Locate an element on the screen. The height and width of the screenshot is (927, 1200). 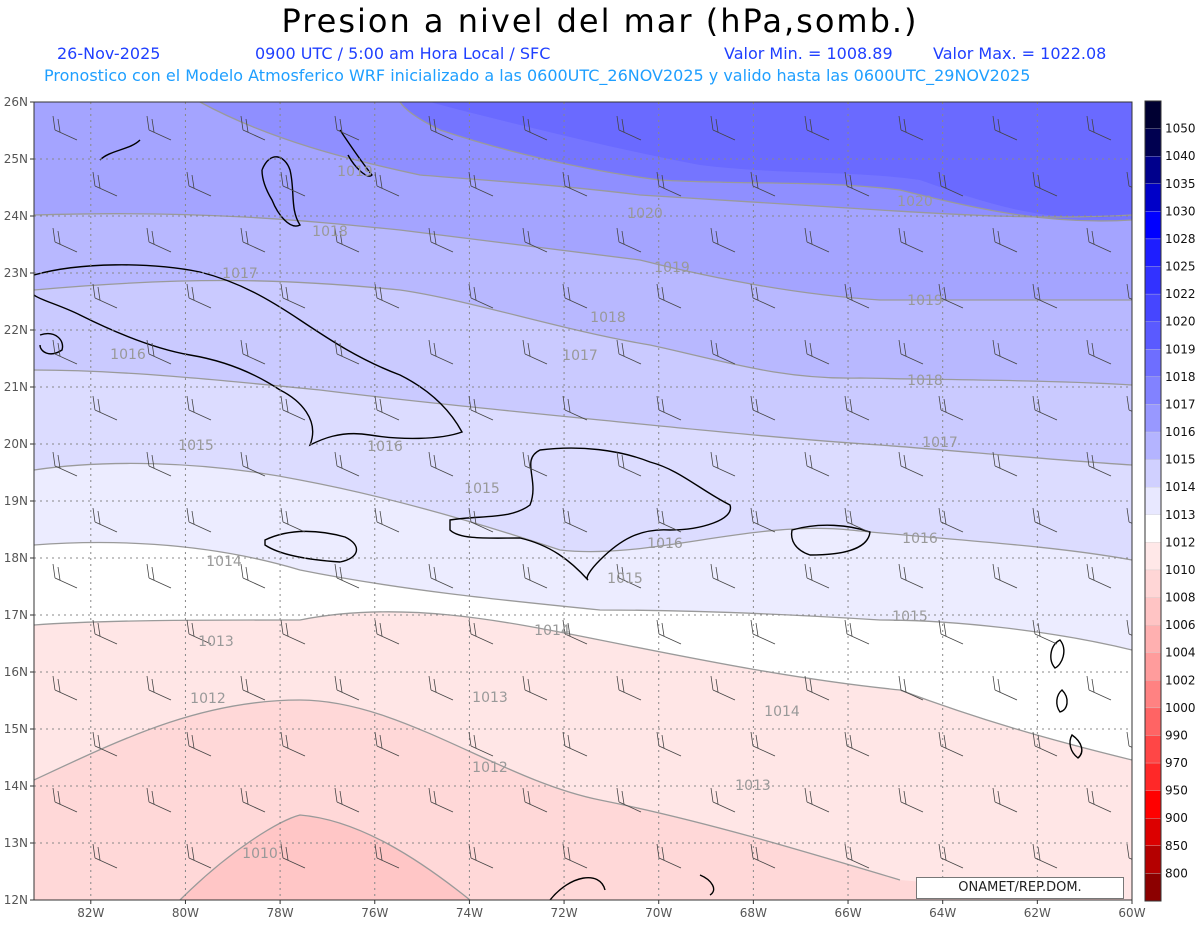
contour-label: 1014 is located at coordinates (224, 562).